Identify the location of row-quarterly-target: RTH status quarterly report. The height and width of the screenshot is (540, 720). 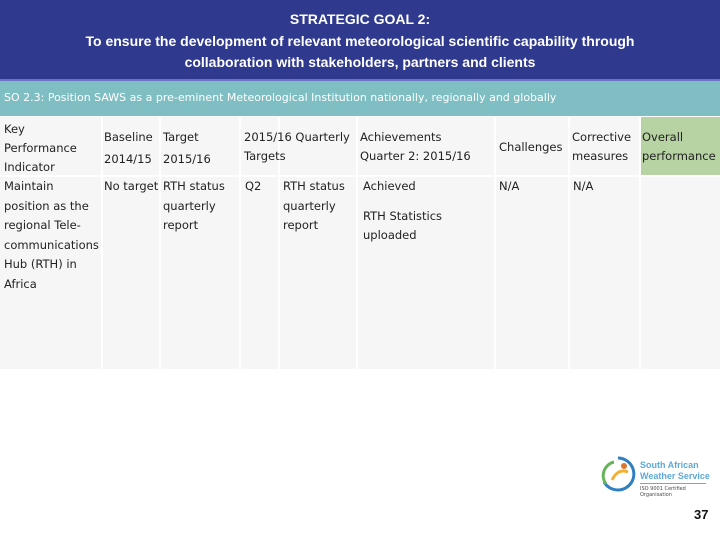
(314, 206).